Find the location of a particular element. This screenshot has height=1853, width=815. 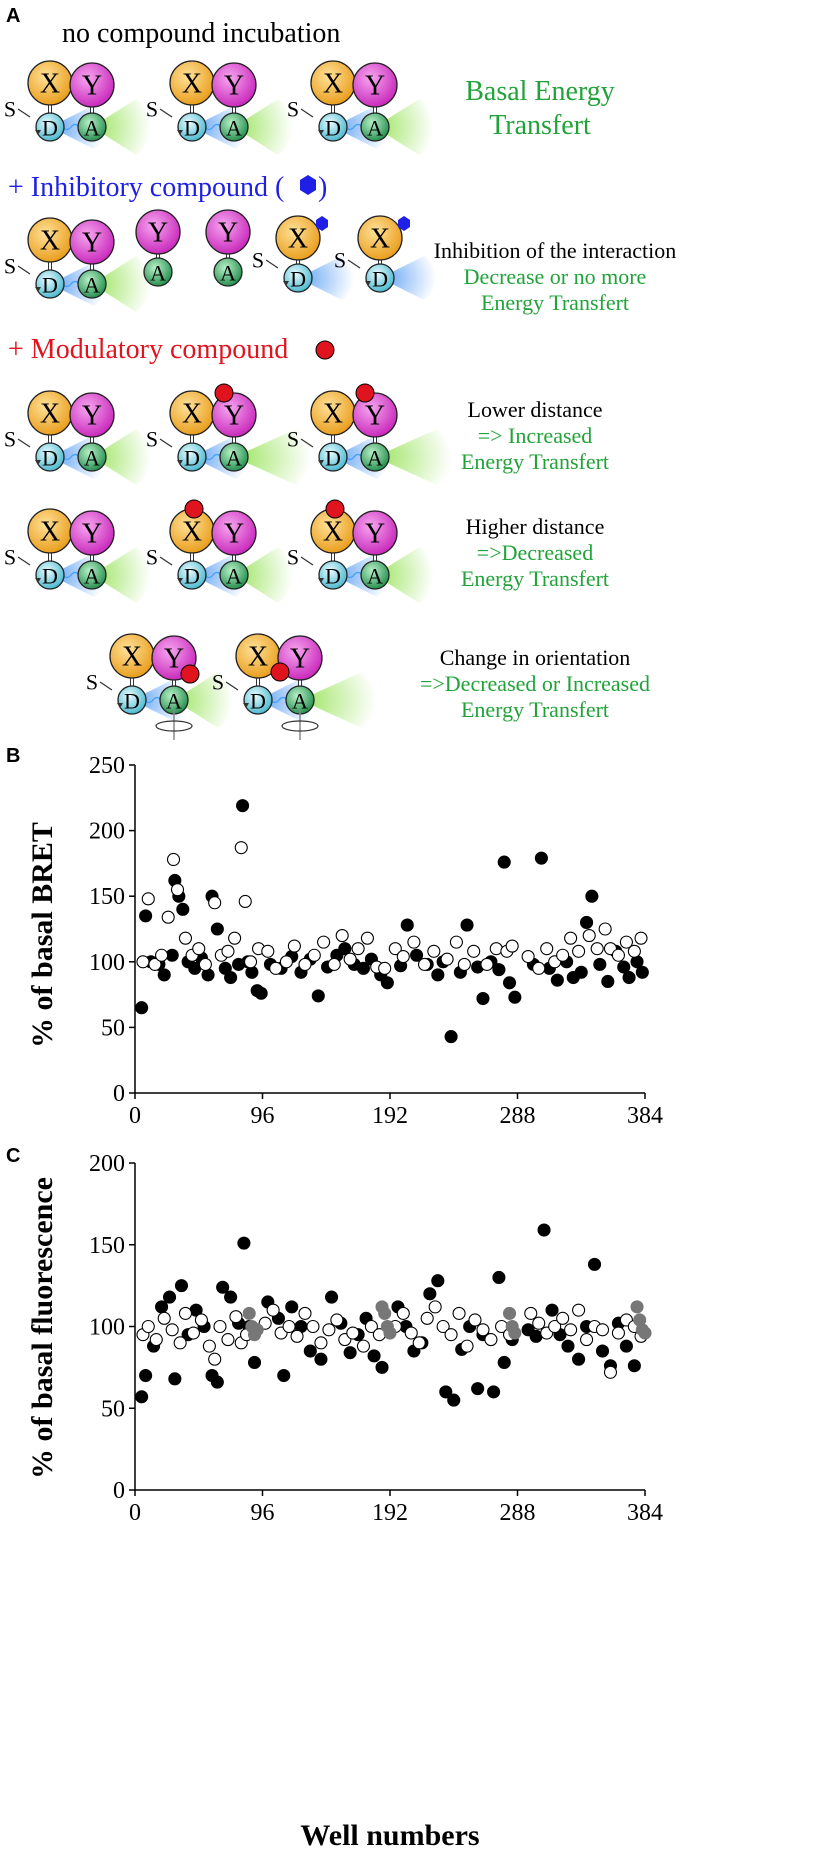

b-xtick-label: 96 is located at coordinates (263, 1116).